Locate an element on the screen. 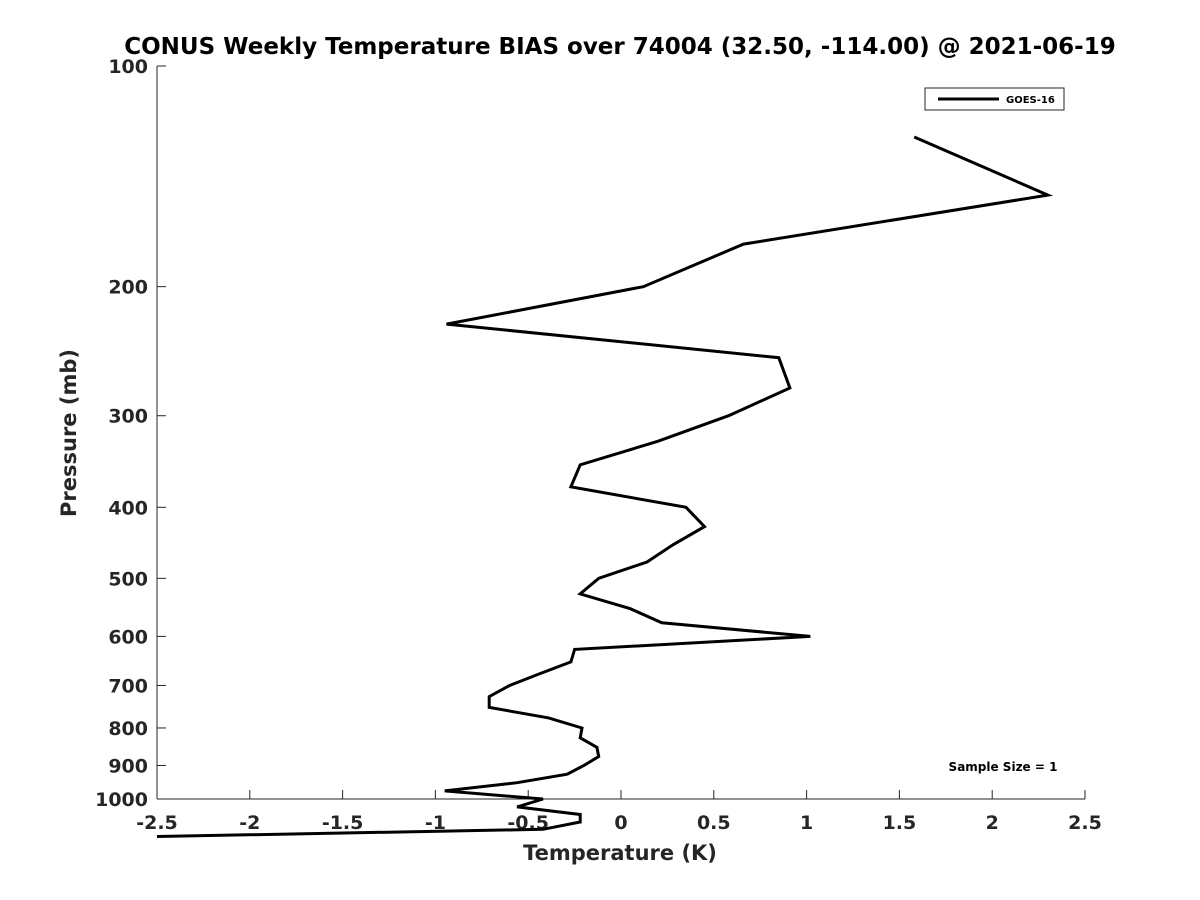 Image resolution: width=1200 pixels, height=900 pixels. x-tick-label: -2 is located at coordinates (249, 823).